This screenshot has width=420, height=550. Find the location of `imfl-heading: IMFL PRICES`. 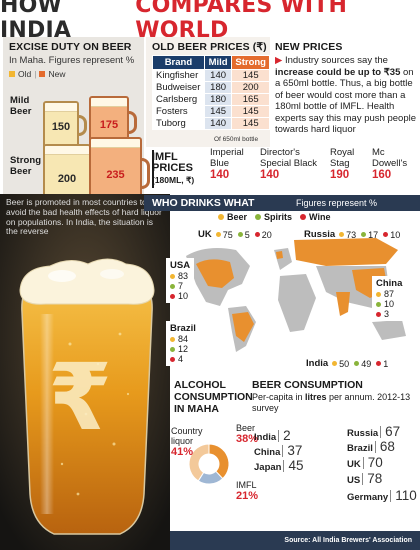

imfl-heading: IMFL PRICES is located at coordinates (172, 162).